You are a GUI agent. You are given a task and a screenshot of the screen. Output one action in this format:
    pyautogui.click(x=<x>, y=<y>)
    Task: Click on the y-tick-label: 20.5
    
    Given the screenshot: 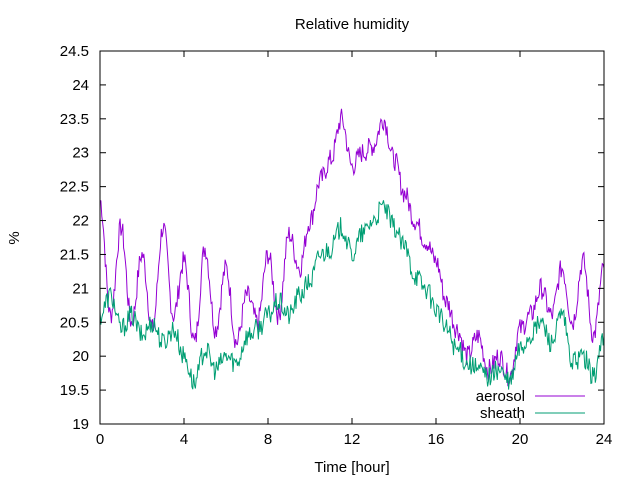 What is the action you would take?
    pyautogui.click(x=74, y=322)
    